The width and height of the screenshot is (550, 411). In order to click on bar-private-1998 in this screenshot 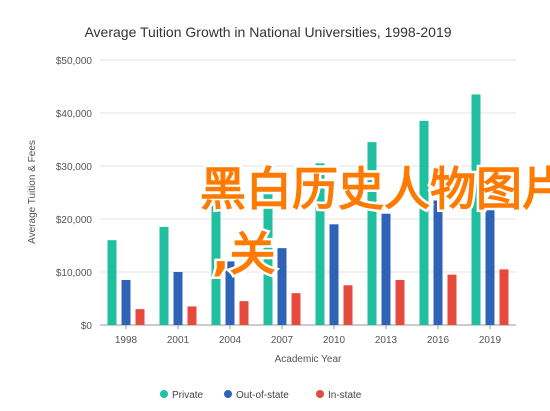, I will do `click(112, 282)`.